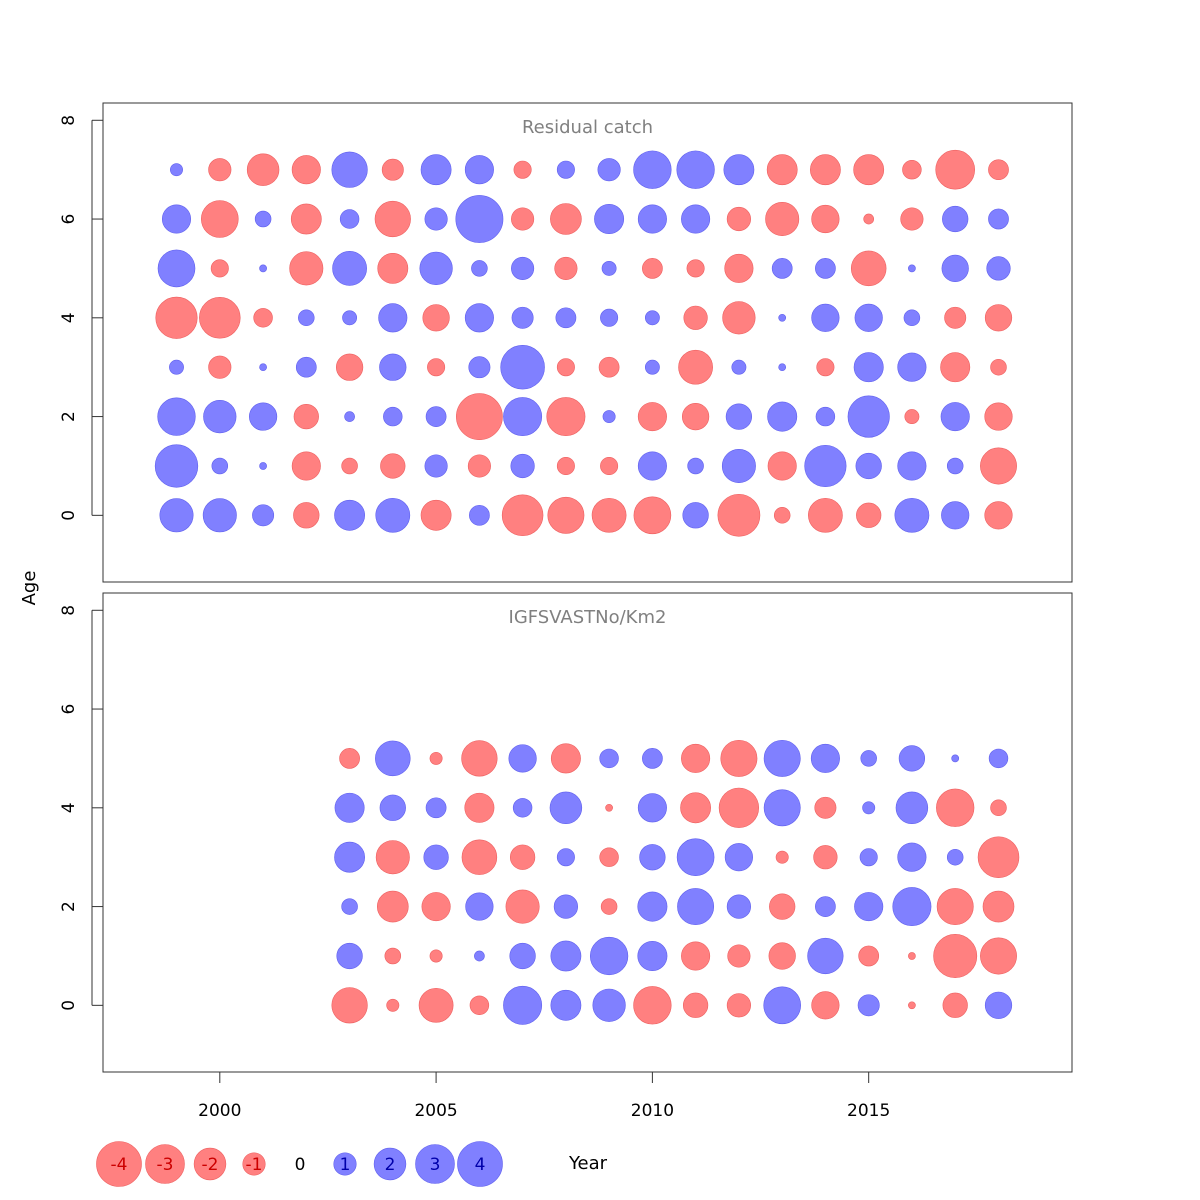 The image size is (1200, 1200). I want to click on legend-label: -1, so click(254, 1165).